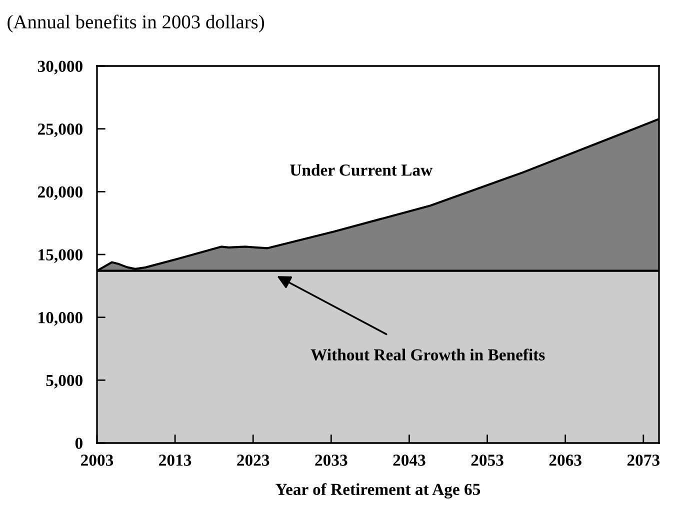  Describe the element at coordinates (643, 460) in the screenshot. I see `x-tick-label: 2073` at that location.